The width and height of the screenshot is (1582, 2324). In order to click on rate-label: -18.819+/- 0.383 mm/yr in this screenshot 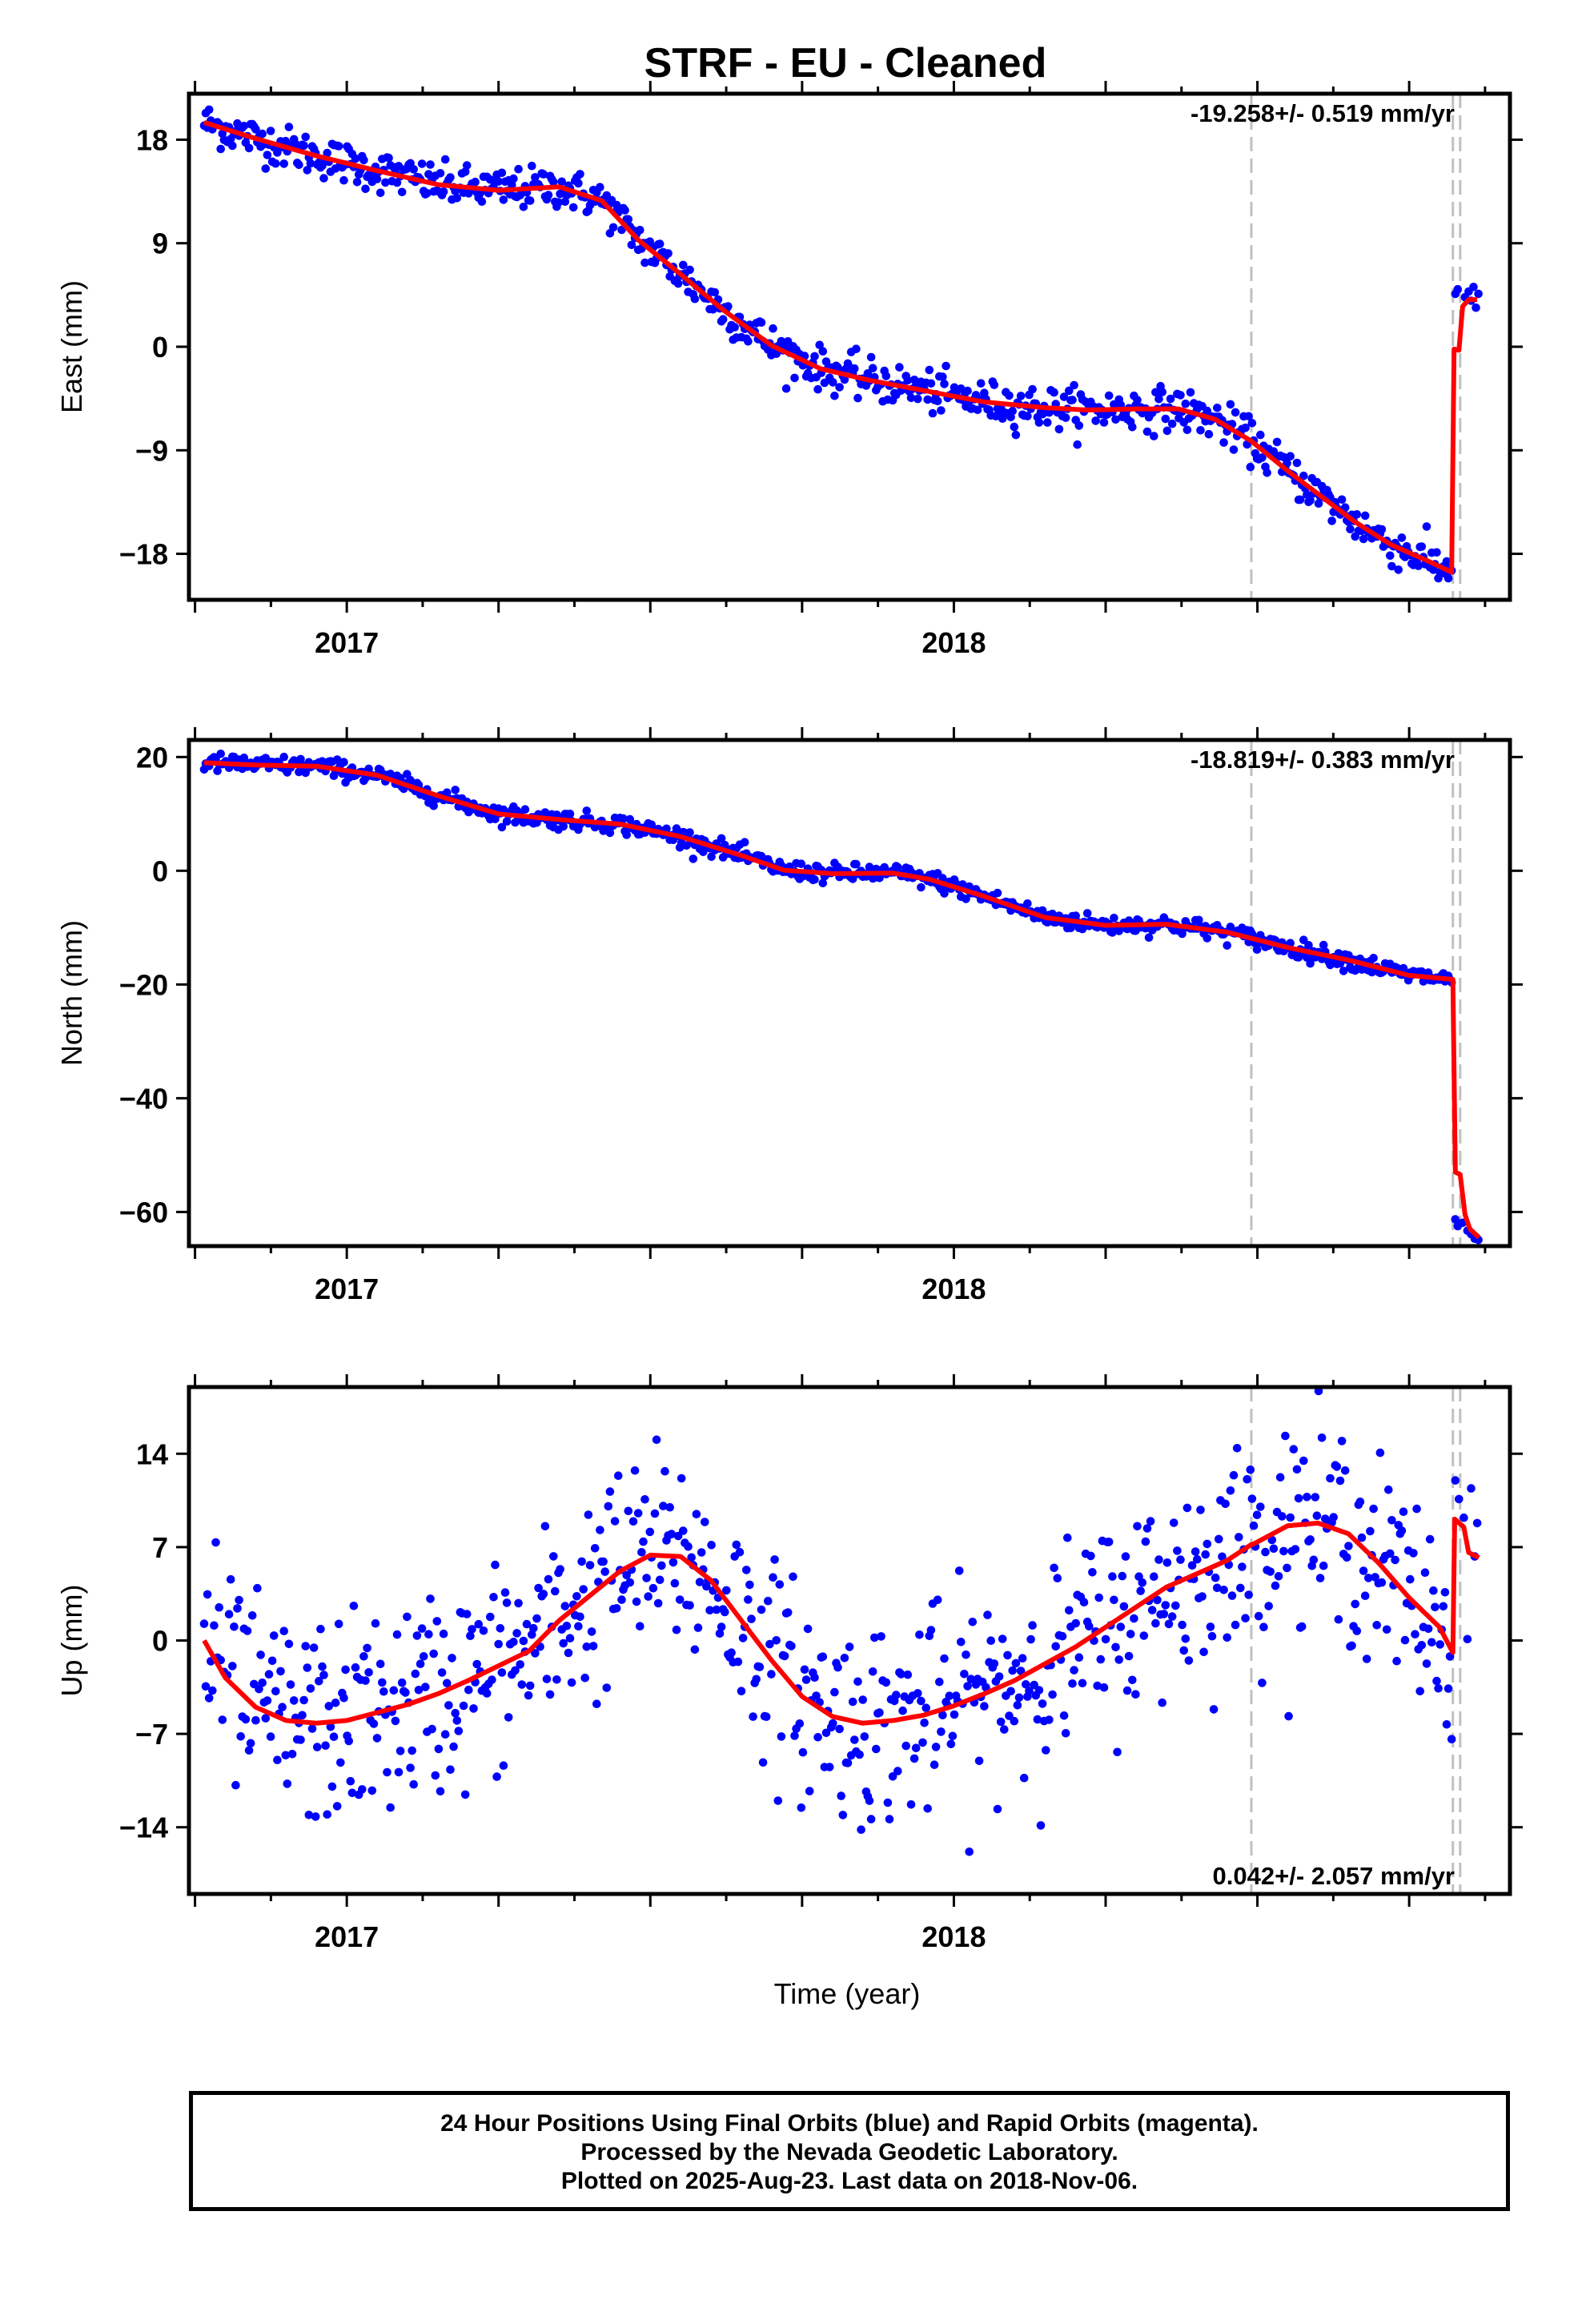, I will do `click(1323, 760)`.